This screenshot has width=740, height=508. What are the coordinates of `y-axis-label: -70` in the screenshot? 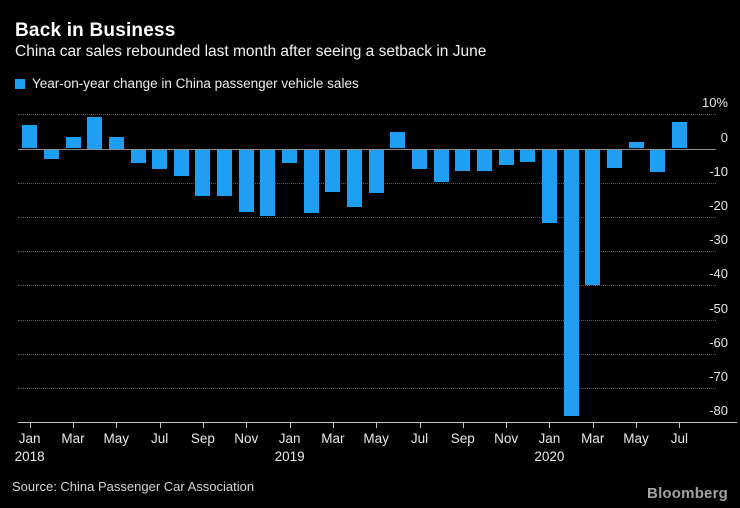 It's located at (718, 376).